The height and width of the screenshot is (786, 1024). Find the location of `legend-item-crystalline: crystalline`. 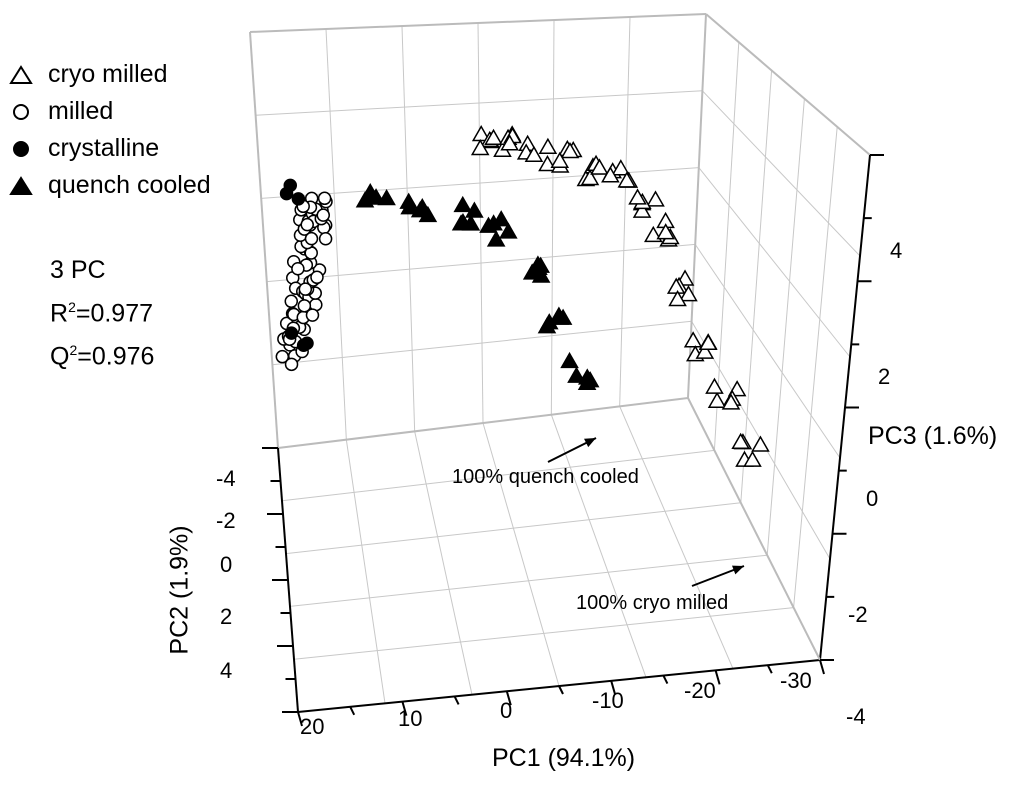

legend-item-crystalline: crystalline is located at coordinates (108, 148).